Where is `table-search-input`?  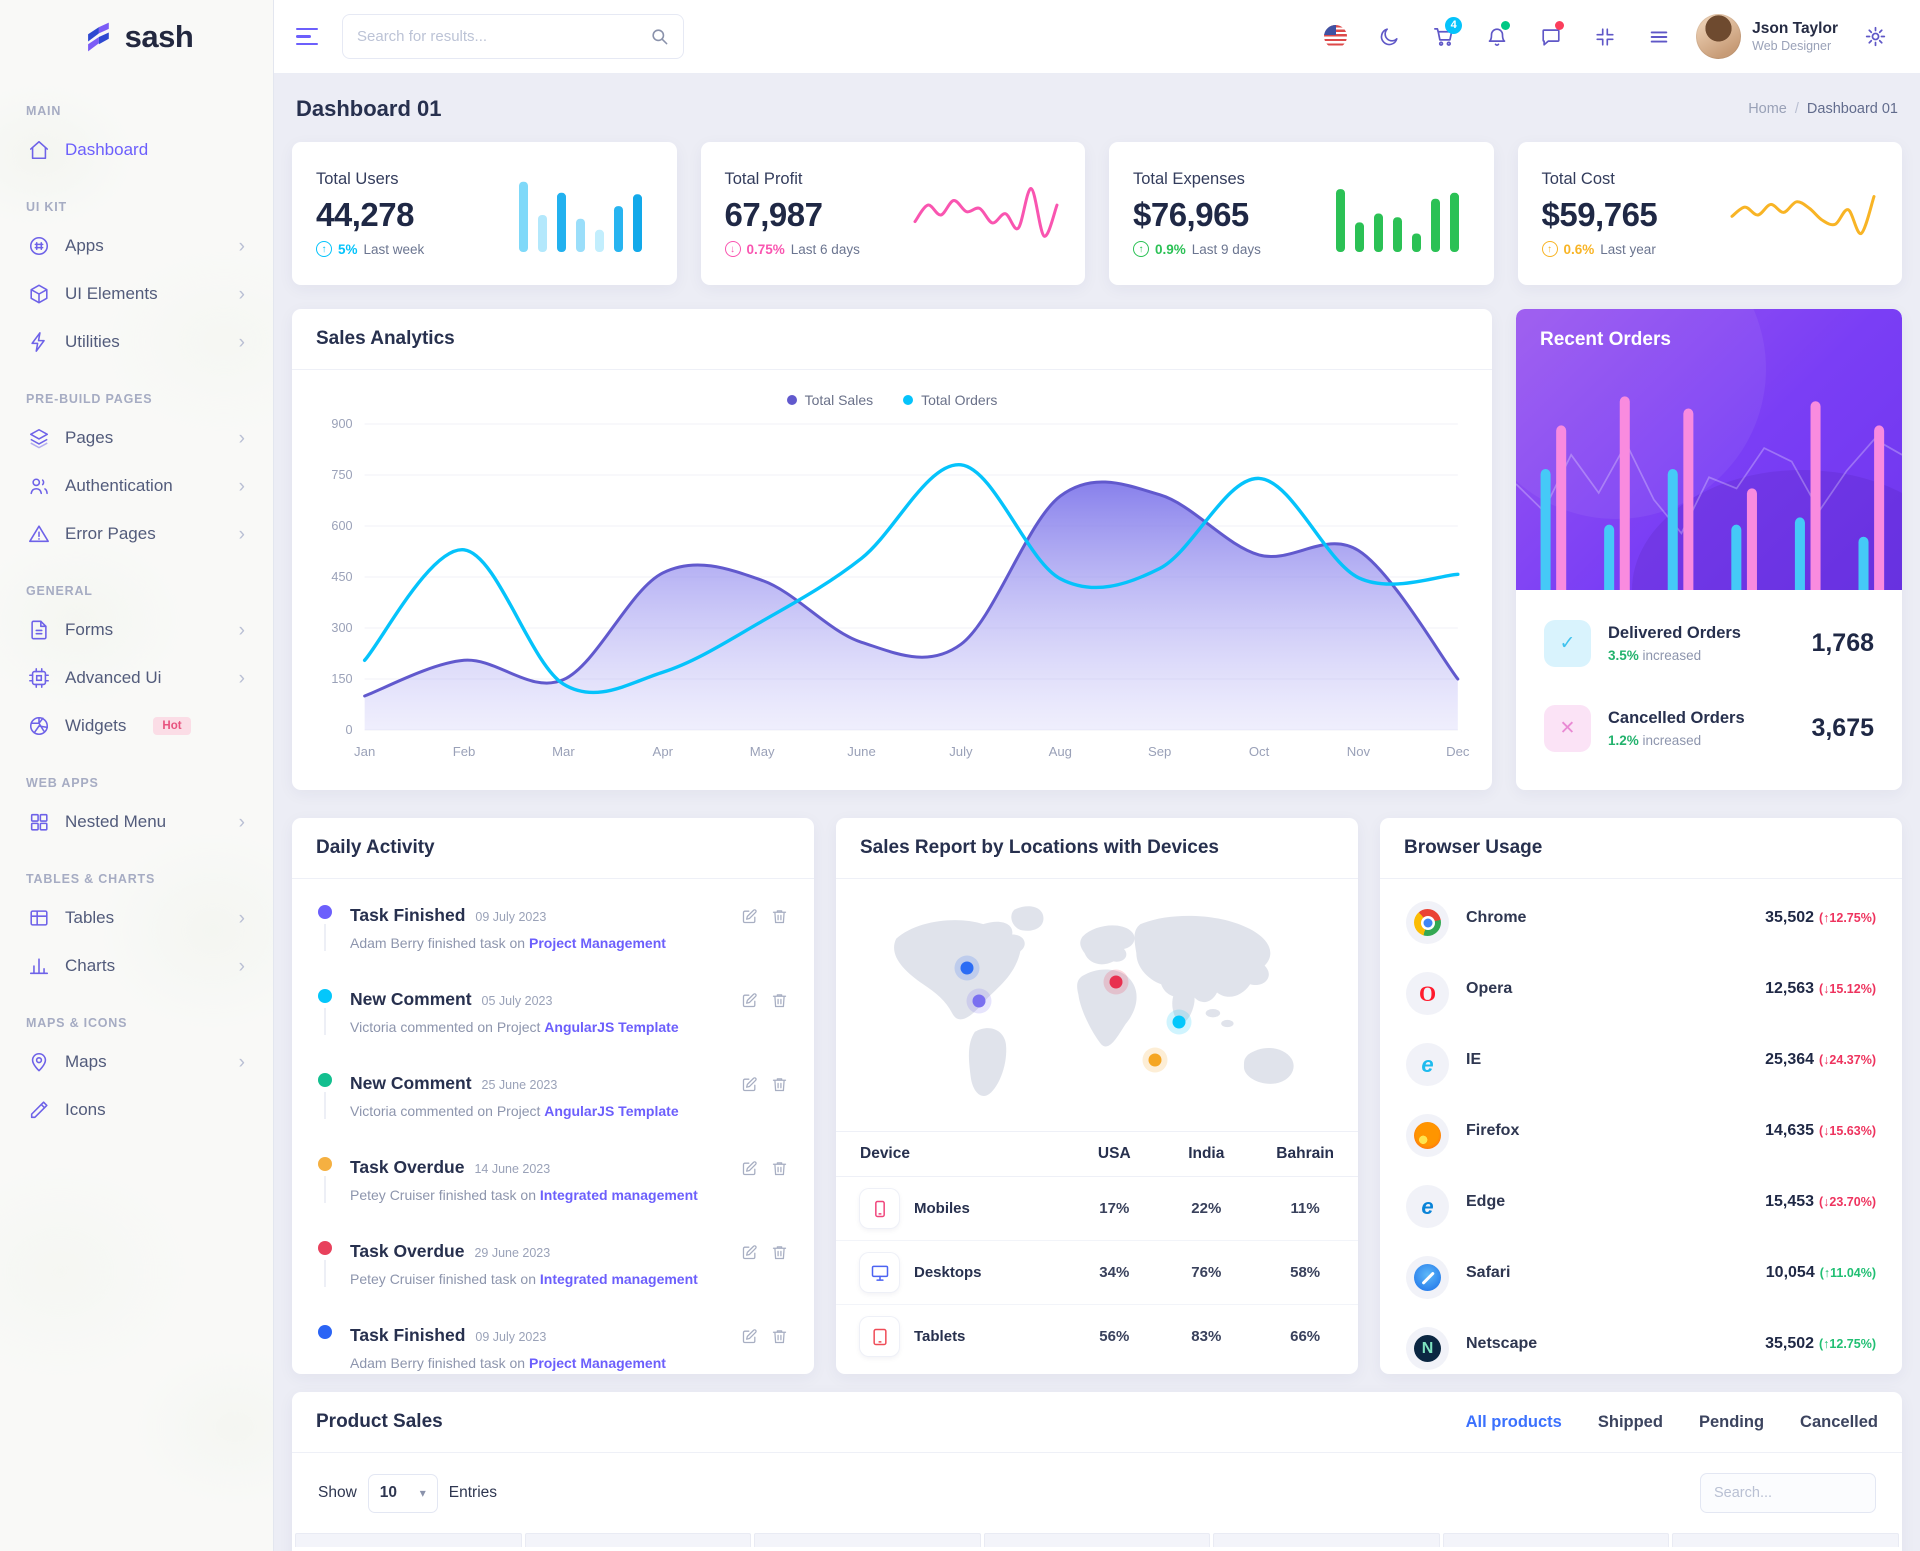 table-search-input is located at coordinates (1788, 1493).